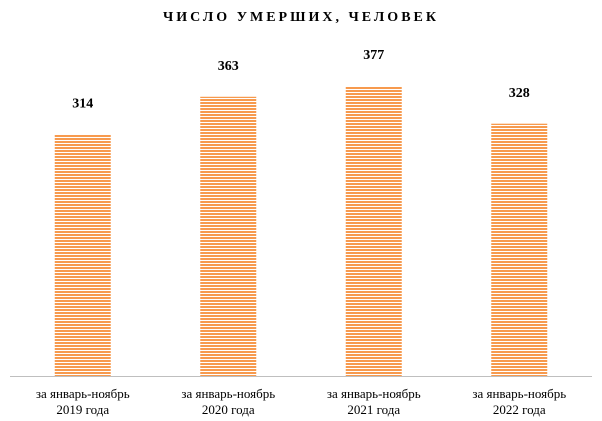 The image size is (602, 421). Describe the element at coordinates (519, 93) in the screenshot. I see `value-label: 328` at that location.